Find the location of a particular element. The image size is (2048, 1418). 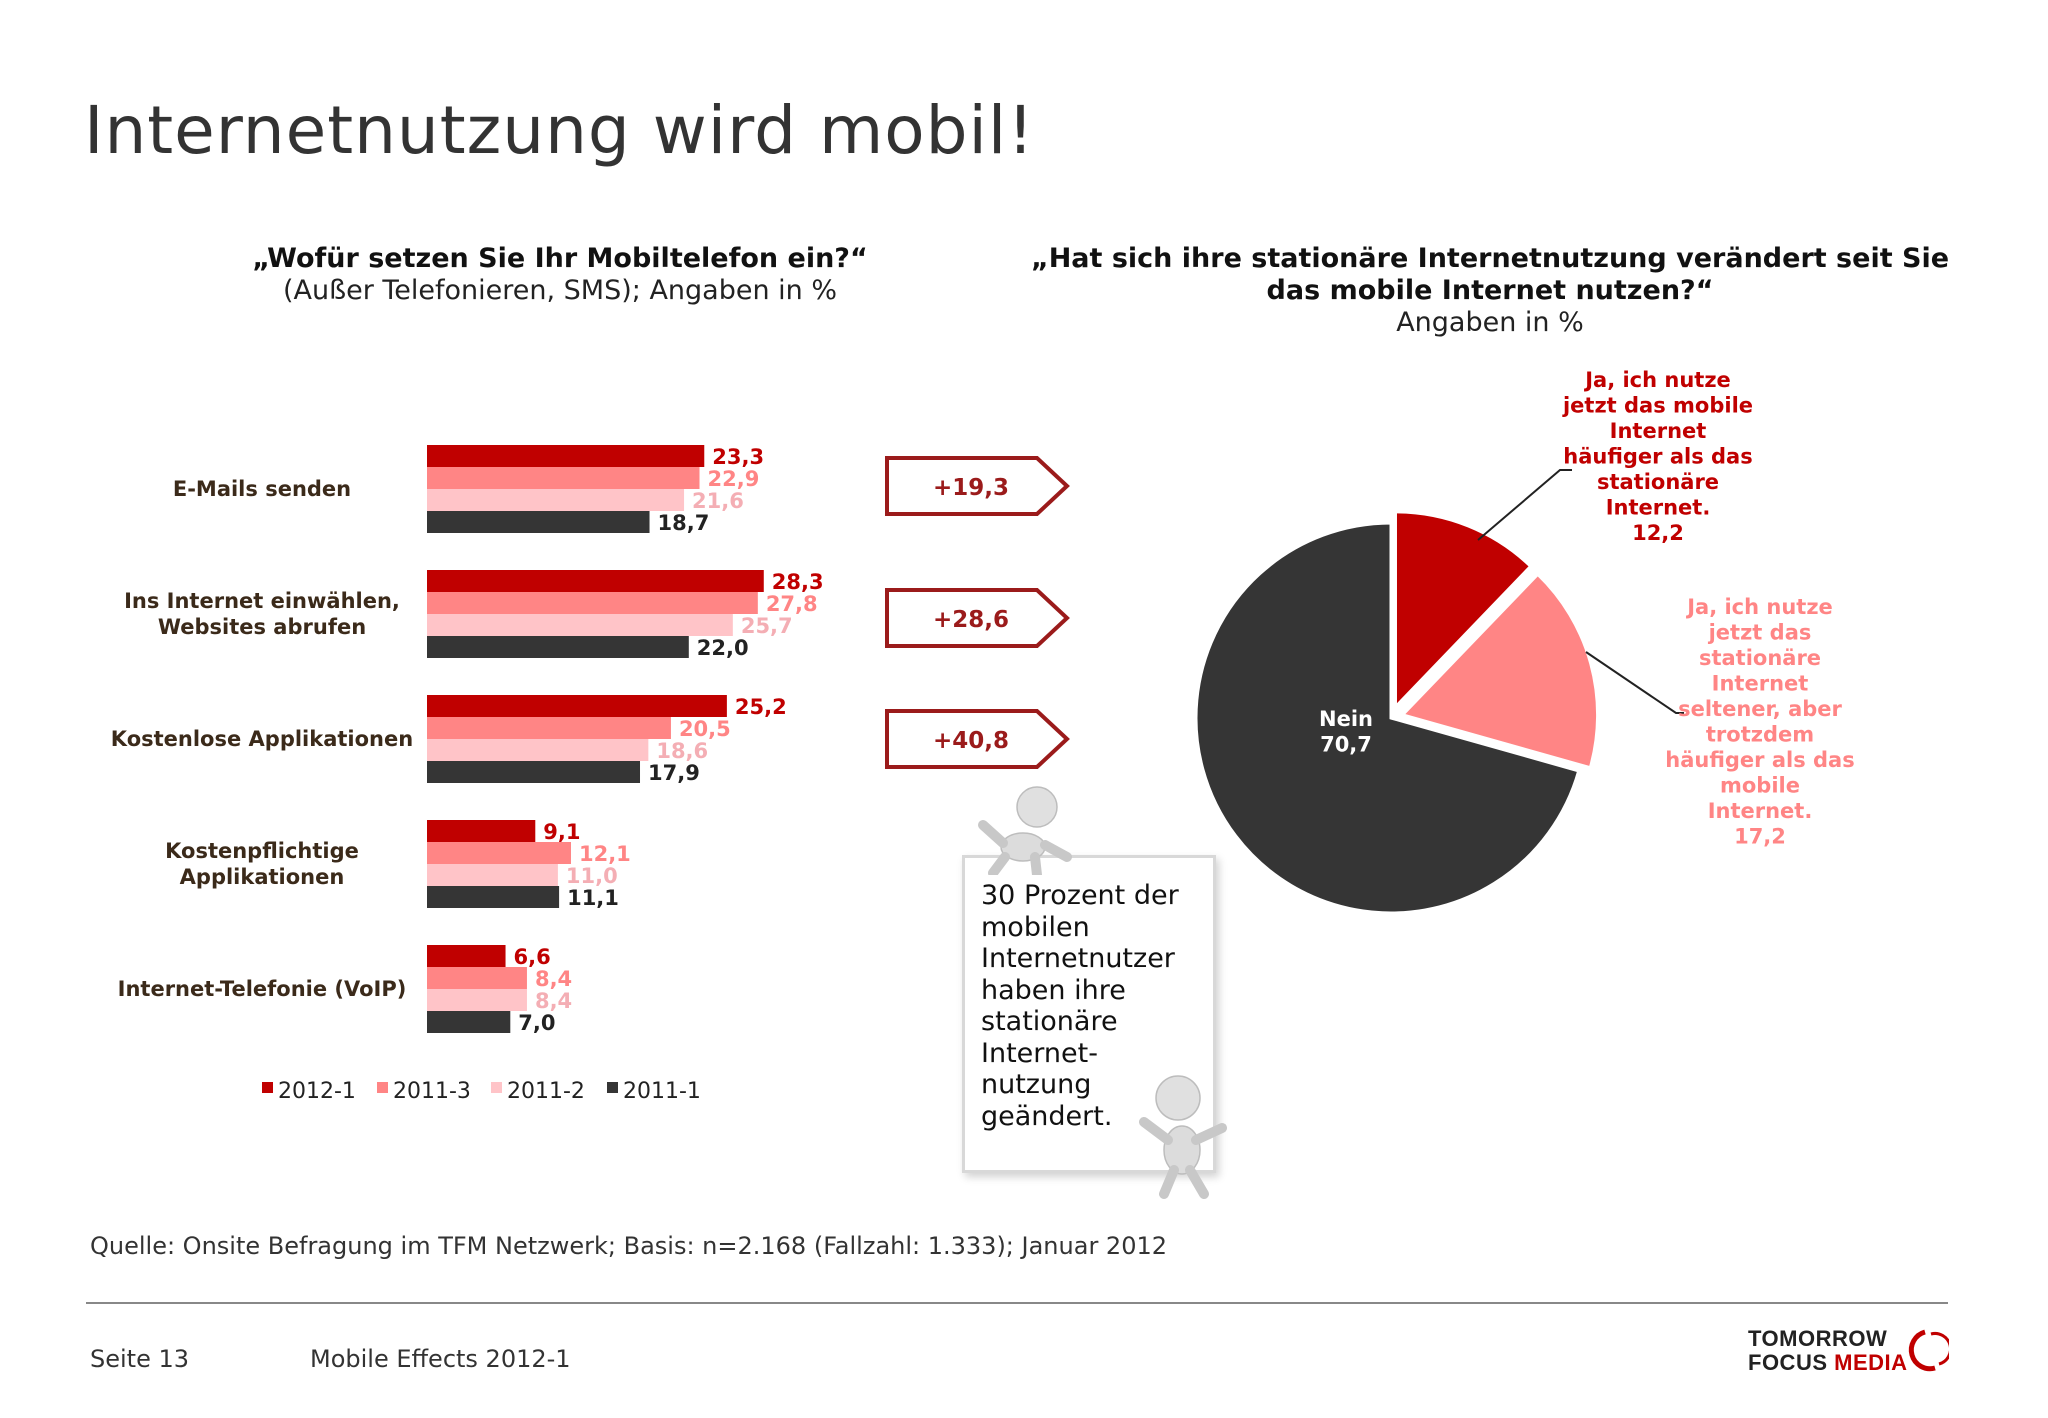

legend-label: 2011-2 is located at coordinates (546, 1091).